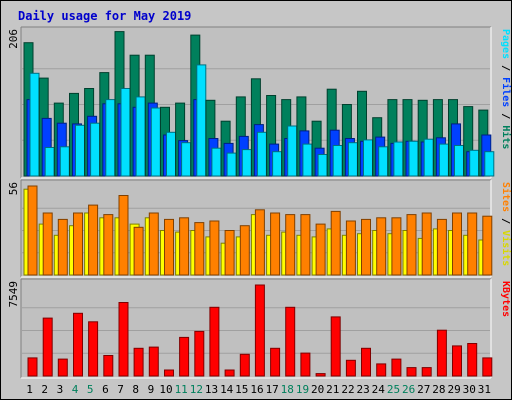  Describe the element at coordinates (211, 389) in the screenshot. I see `day-label-13: 13` at that location.